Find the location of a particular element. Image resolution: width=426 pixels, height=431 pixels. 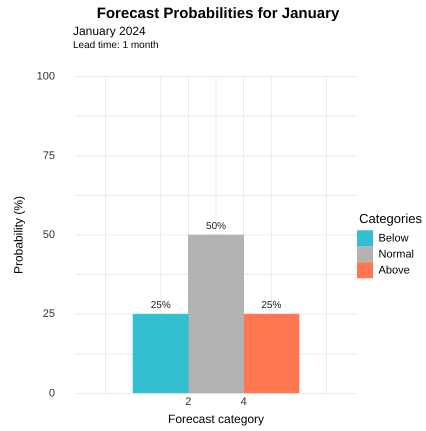

y-tick-label: 50 is located at coordinates (48, 235).